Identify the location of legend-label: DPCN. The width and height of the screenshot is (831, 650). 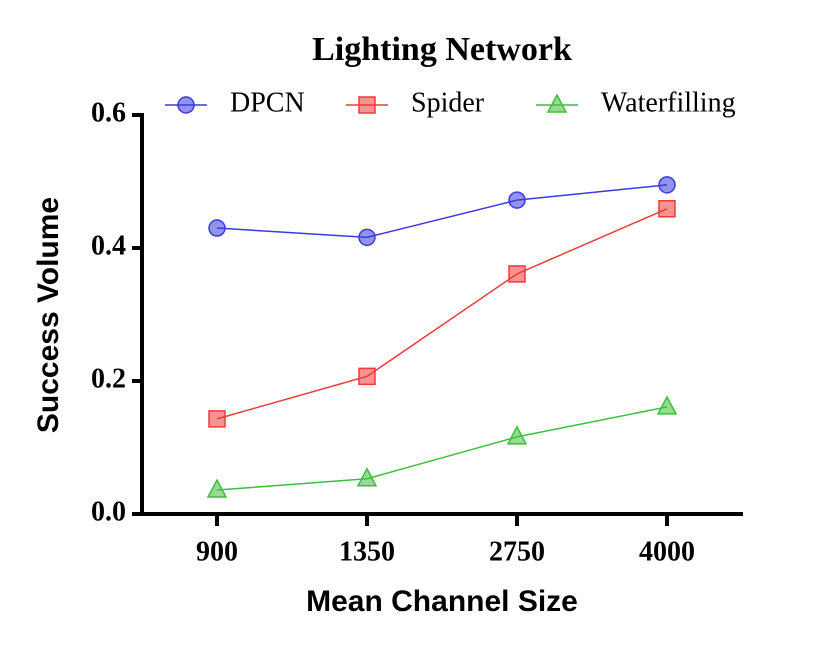
(267, 102).